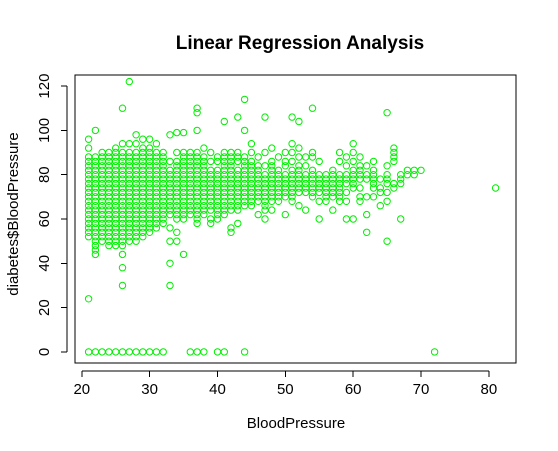  What do you see at coordinates (44, 130) in the screenshot?
I see `y-tick-label: 100` at bounding box center [44, 130].